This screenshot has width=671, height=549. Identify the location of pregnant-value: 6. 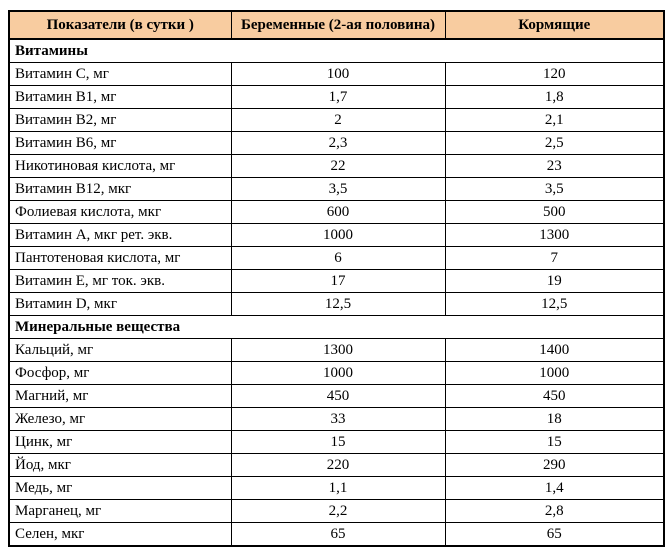
(338, 258).